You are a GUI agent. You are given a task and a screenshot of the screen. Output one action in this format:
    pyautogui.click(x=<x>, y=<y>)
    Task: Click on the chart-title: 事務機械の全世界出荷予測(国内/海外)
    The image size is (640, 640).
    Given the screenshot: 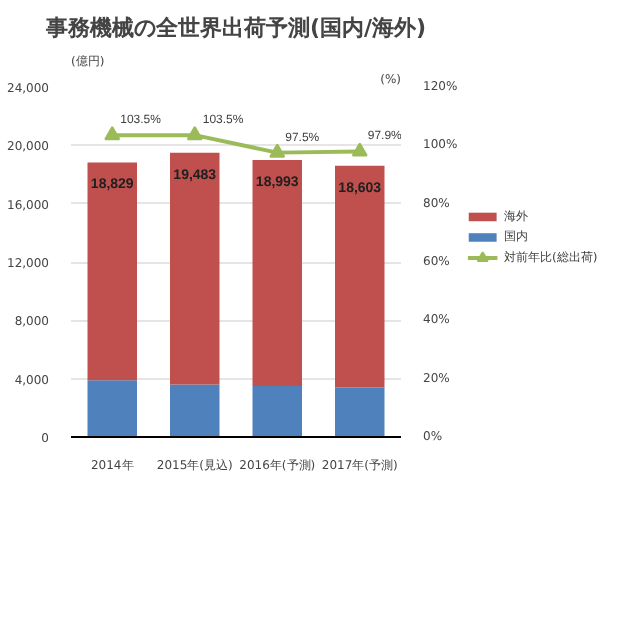 What is the action you would take?
    pyautogui.click(x=235, y=28)
    